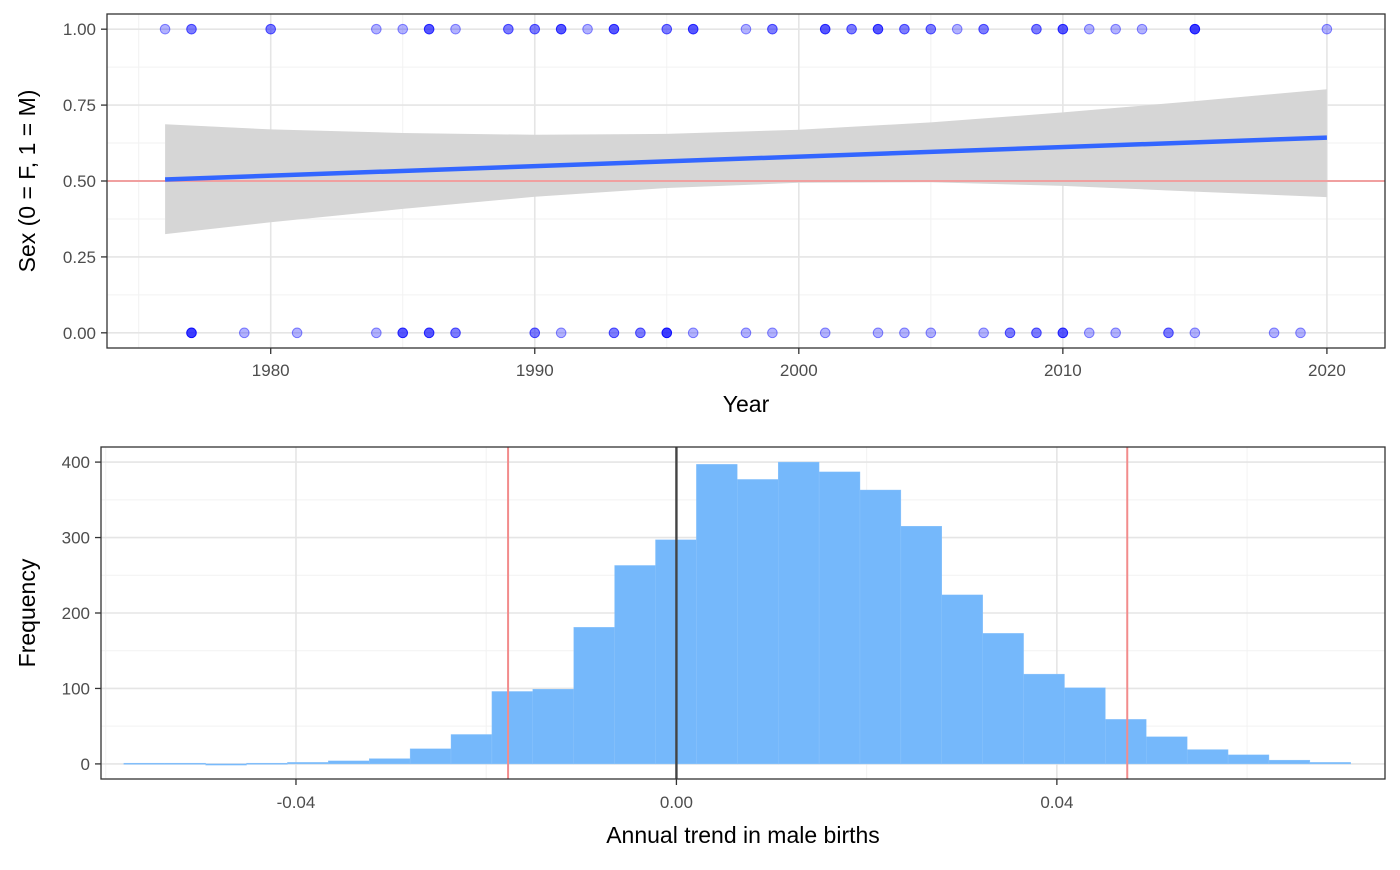 The width and height of the screenshot is (1400, 870). I want to click on trend-line, so click(746, 158).